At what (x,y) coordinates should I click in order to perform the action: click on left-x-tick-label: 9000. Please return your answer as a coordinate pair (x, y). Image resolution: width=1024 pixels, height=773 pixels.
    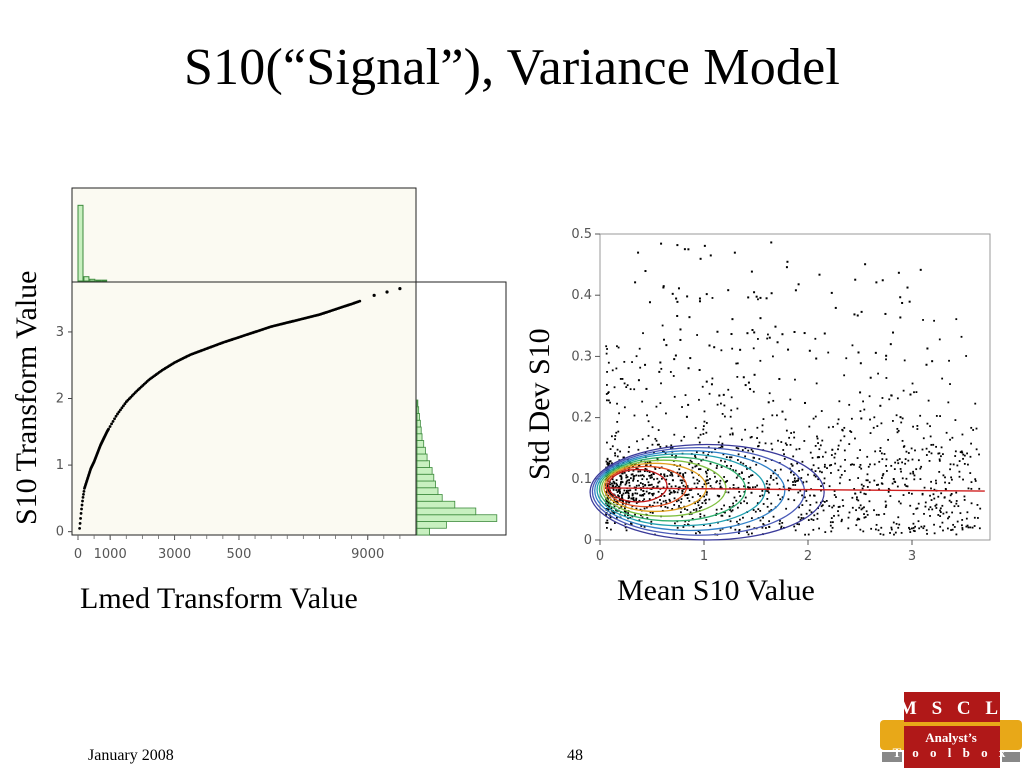
    Looking at the image, I should click on (367, 554).